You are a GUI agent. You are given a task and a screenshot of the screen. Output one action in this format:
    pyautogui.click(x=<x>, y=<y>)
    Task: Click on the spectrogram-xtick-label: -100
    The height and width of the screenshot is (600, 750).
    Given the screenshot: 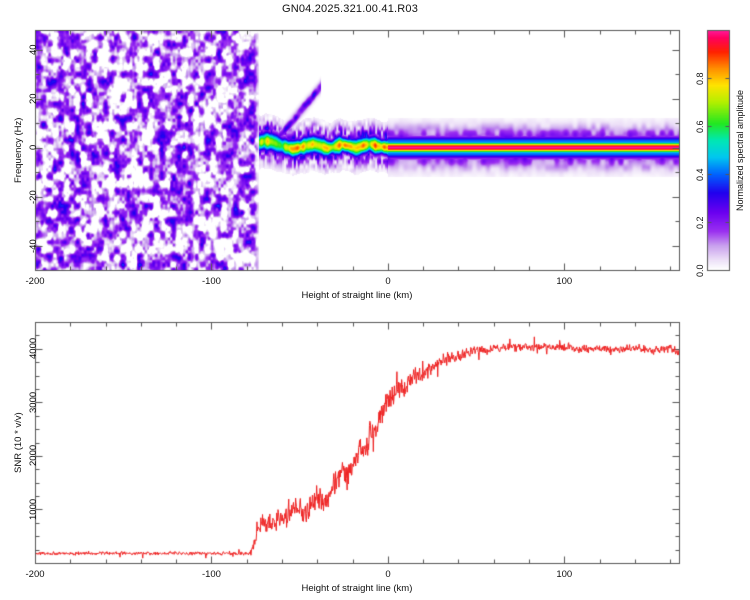 What is the action you would take?
    pyautogui.click(x=211, y=281)
    